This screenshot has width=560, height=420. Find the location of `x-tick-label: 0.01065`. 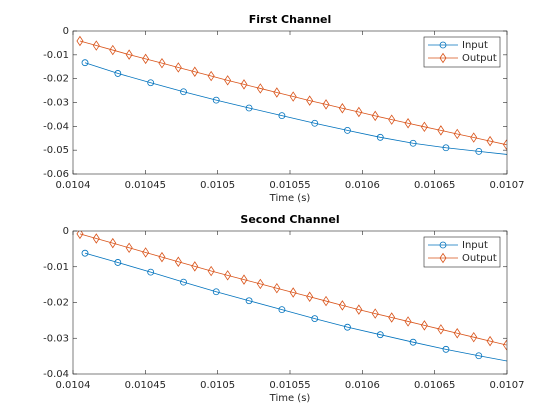

x-tick-label: 0.01065 is located at coordinates (434, 185).